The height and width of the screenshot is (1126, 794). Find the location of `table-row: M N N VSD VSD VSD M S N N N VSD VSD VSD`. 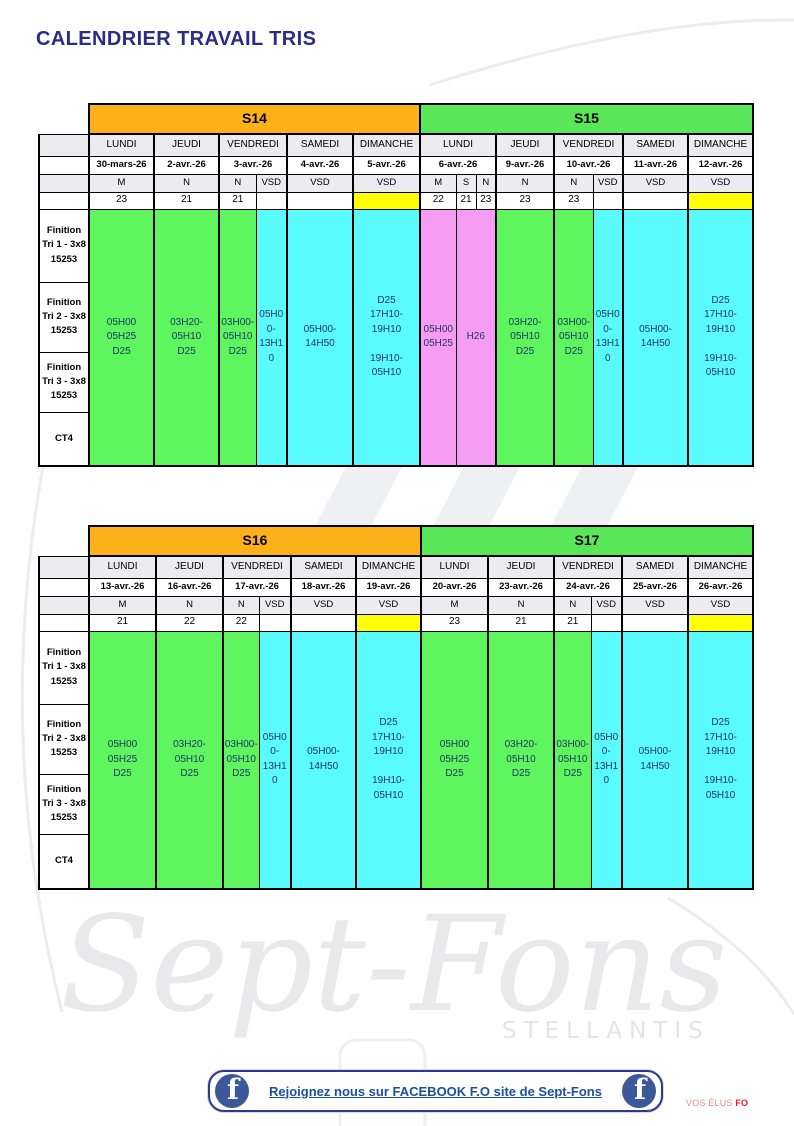

table-row: M N N VSD VSD VSD M S N N N VSD VSD VSD is located at coordinates (396, 183).